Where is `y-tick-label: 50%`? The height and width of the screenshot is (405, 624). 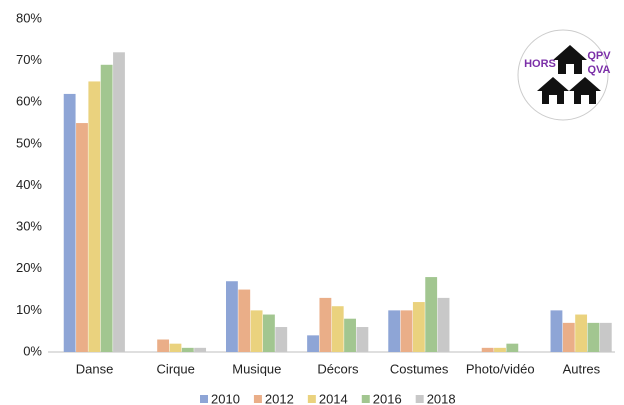 y-tick-label: 50% is located at coordinates (29, 142).